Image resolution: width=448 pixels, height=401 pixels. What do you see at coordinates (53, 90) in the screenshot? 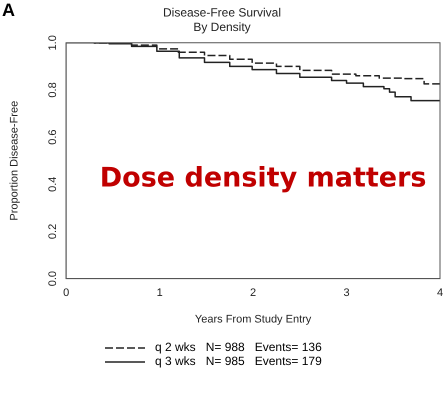
I see `y-tick-label: 0.8` at bounding box center [53, 90].